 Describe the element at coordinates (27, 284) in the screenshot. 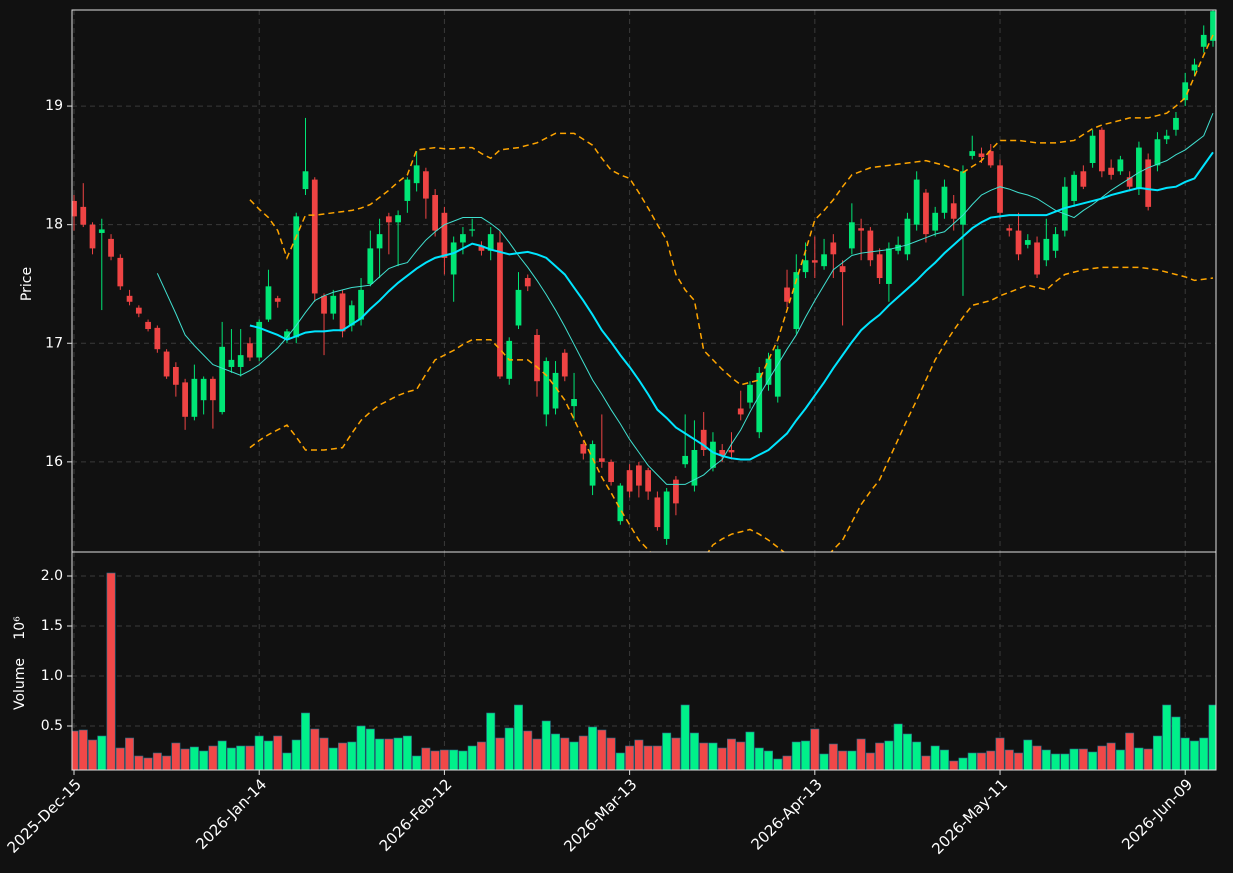

I see `price-axis-label: Price` at that location.